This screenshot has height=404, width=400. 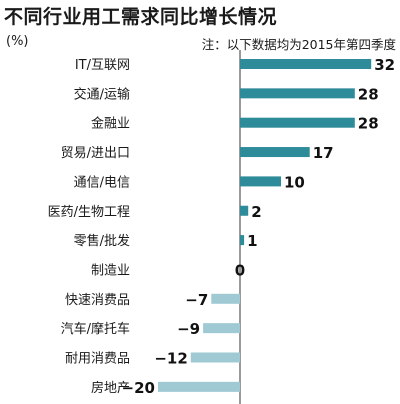 What do you see at coordinates (17, 41) in the screenshot?
I see `unit-label: (%)` at bounding box center [17, 41].